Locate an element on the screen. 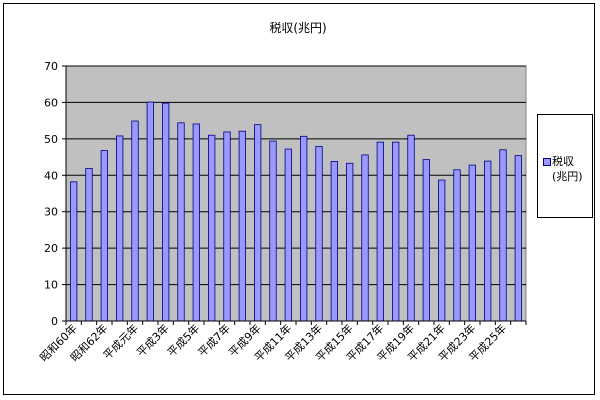 Image resolution: width=600 pixels, height=400 pixels. y-tick-label: 40 is located at coordinates (51, 175).